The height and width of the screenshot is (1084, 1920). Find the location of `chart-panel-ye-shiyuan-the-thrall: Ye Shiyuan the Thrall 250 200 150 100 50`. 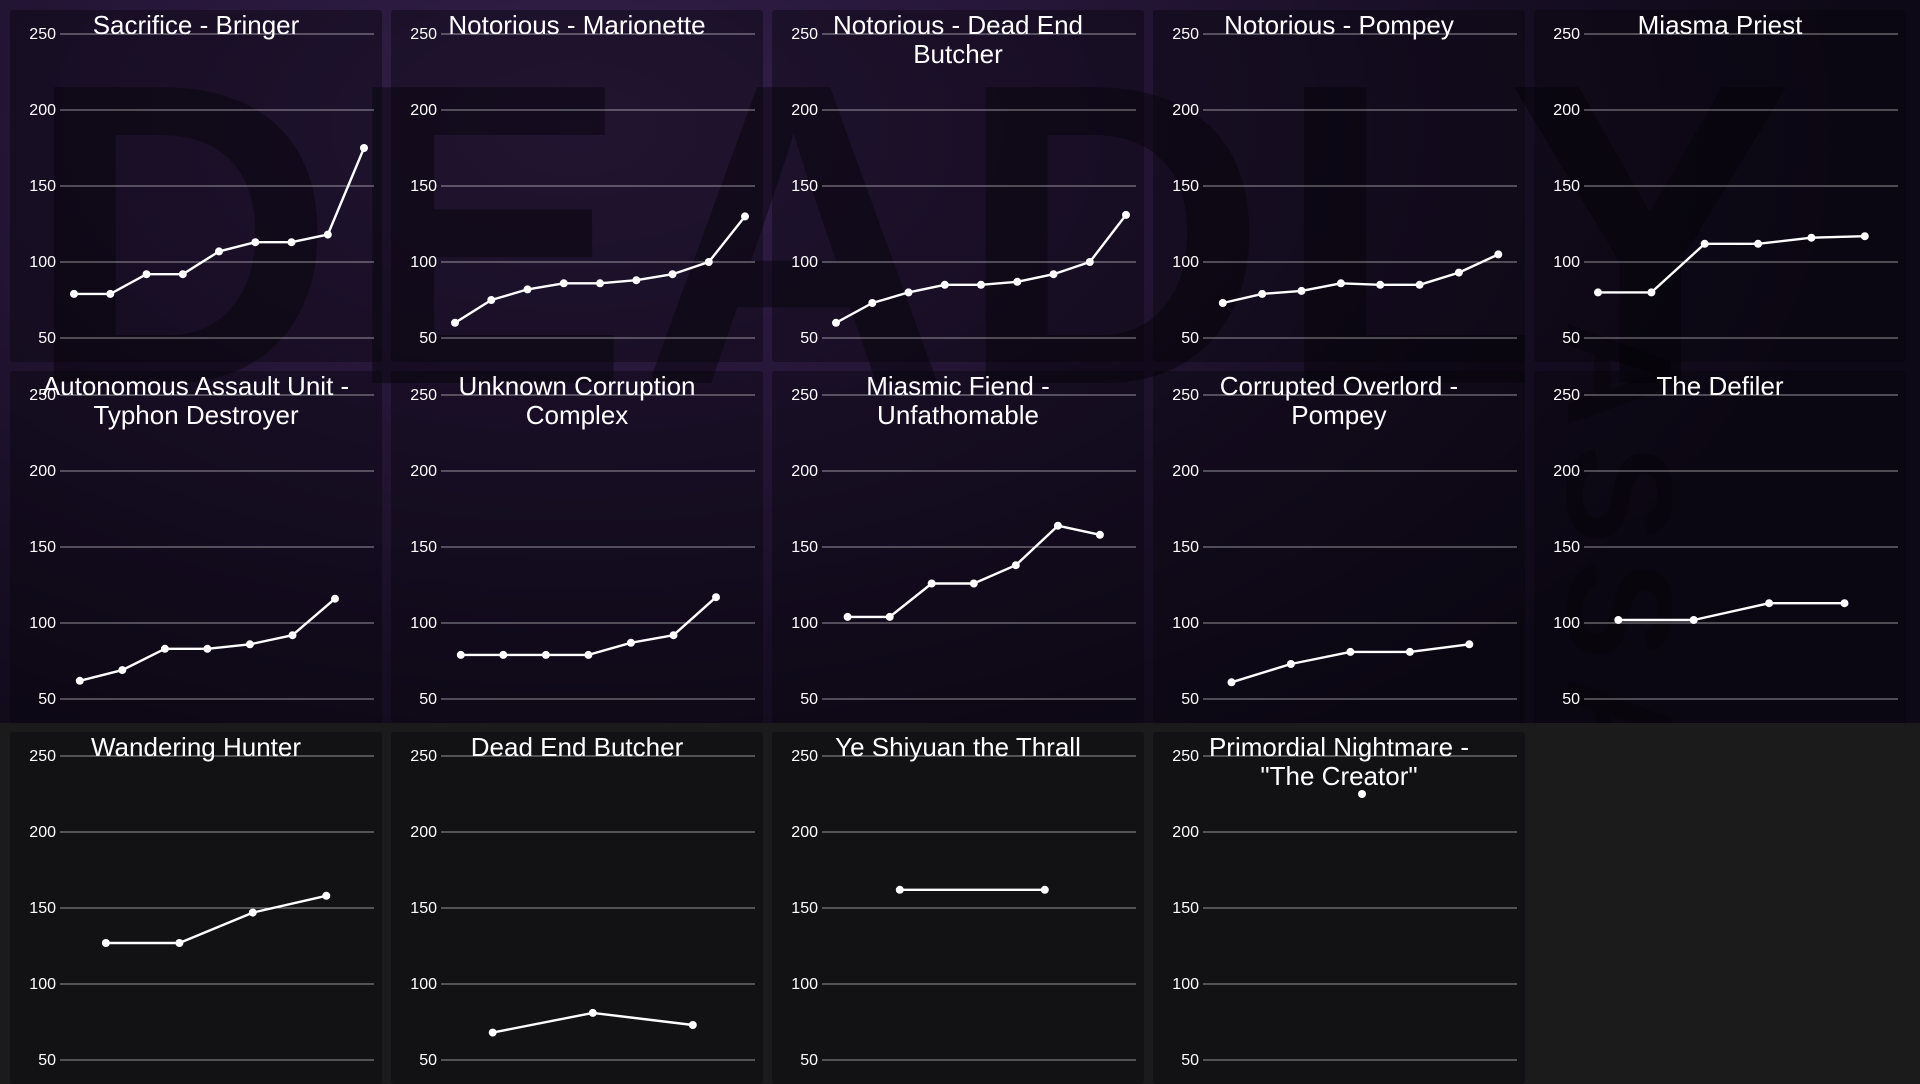

chart-panel-ye-shiyuan-the-thrall: Ye Shiyuan the Thrall 250 200 150 100 50 is located at coordinates (958, 908).